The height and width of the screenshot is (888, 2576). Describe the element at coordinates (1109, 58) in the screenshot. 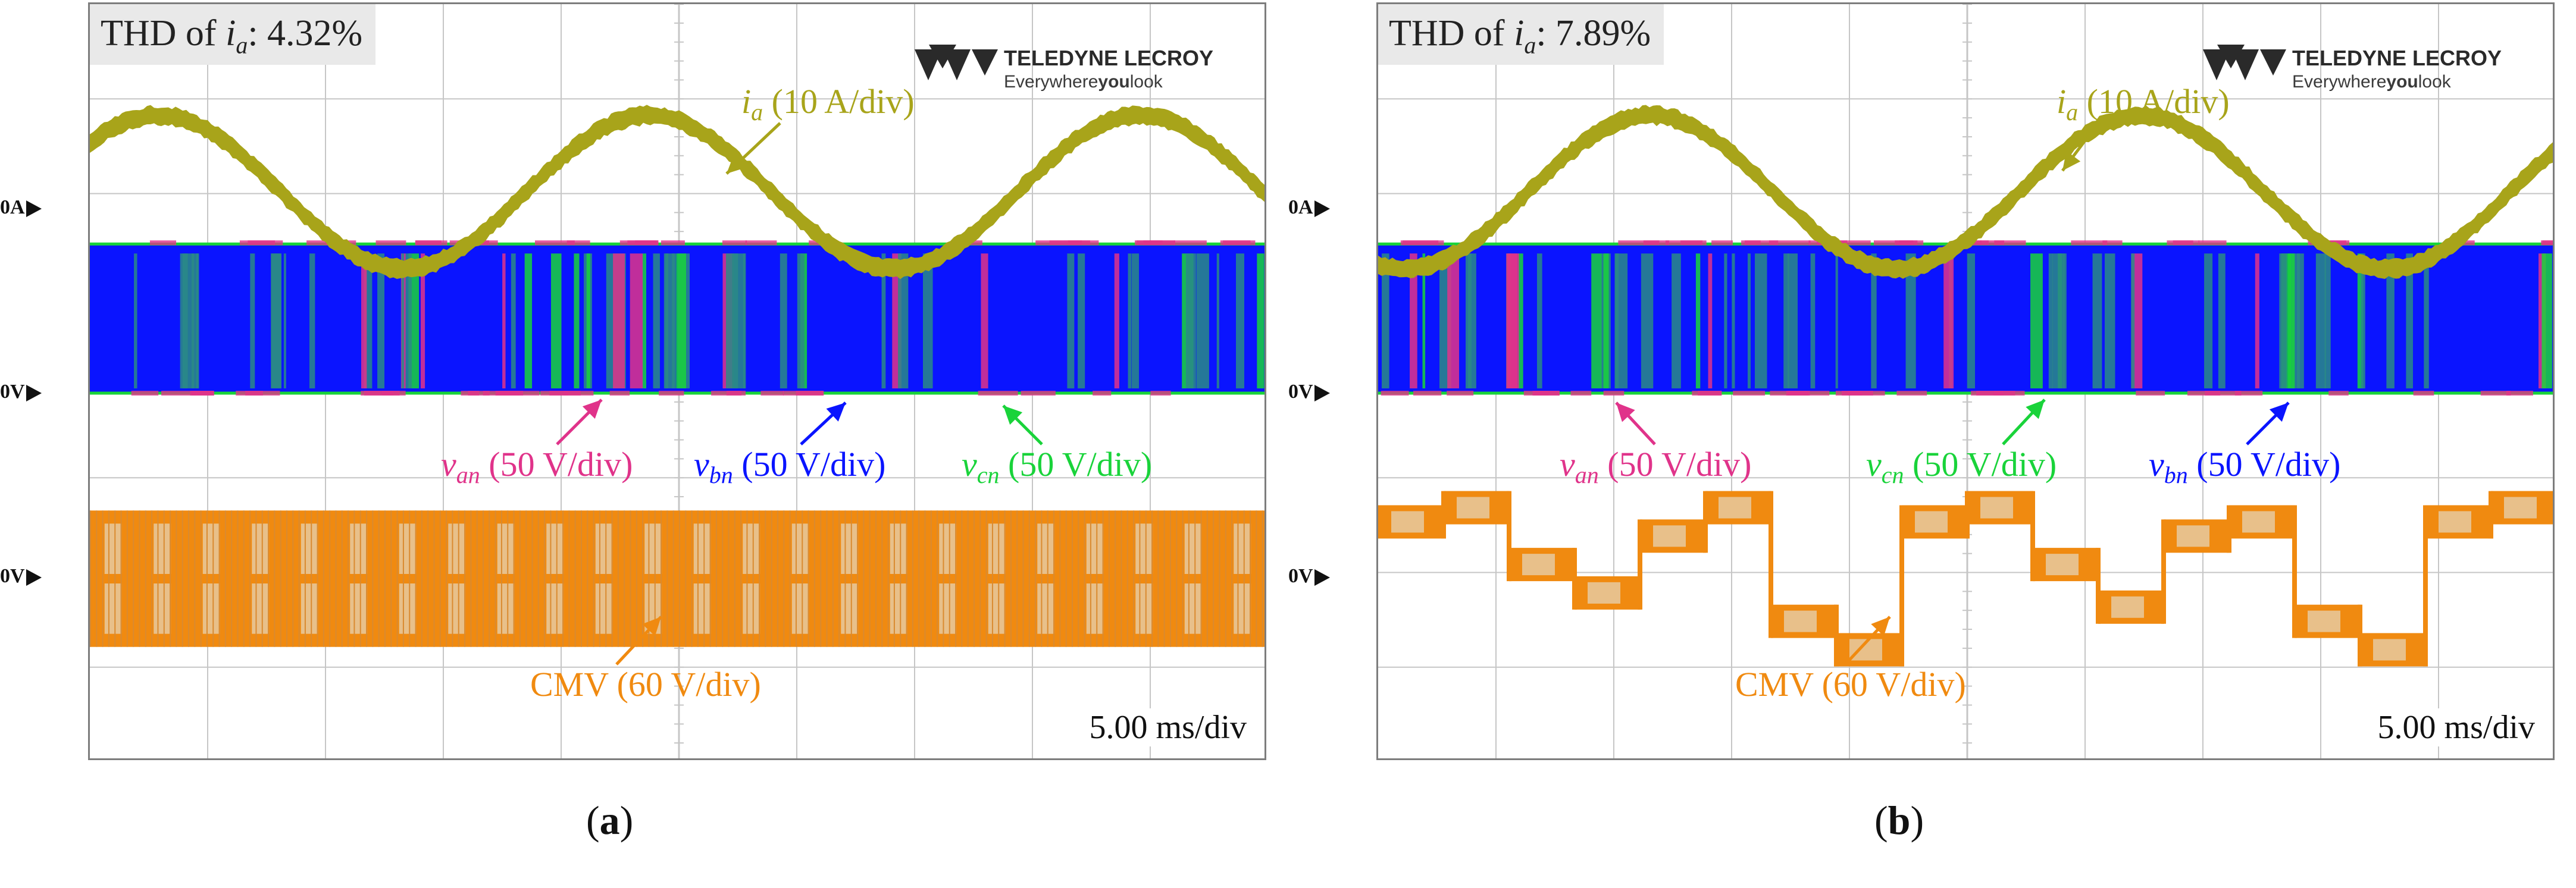

I see `brand-name: TELEDYNE LECROY` at that location.